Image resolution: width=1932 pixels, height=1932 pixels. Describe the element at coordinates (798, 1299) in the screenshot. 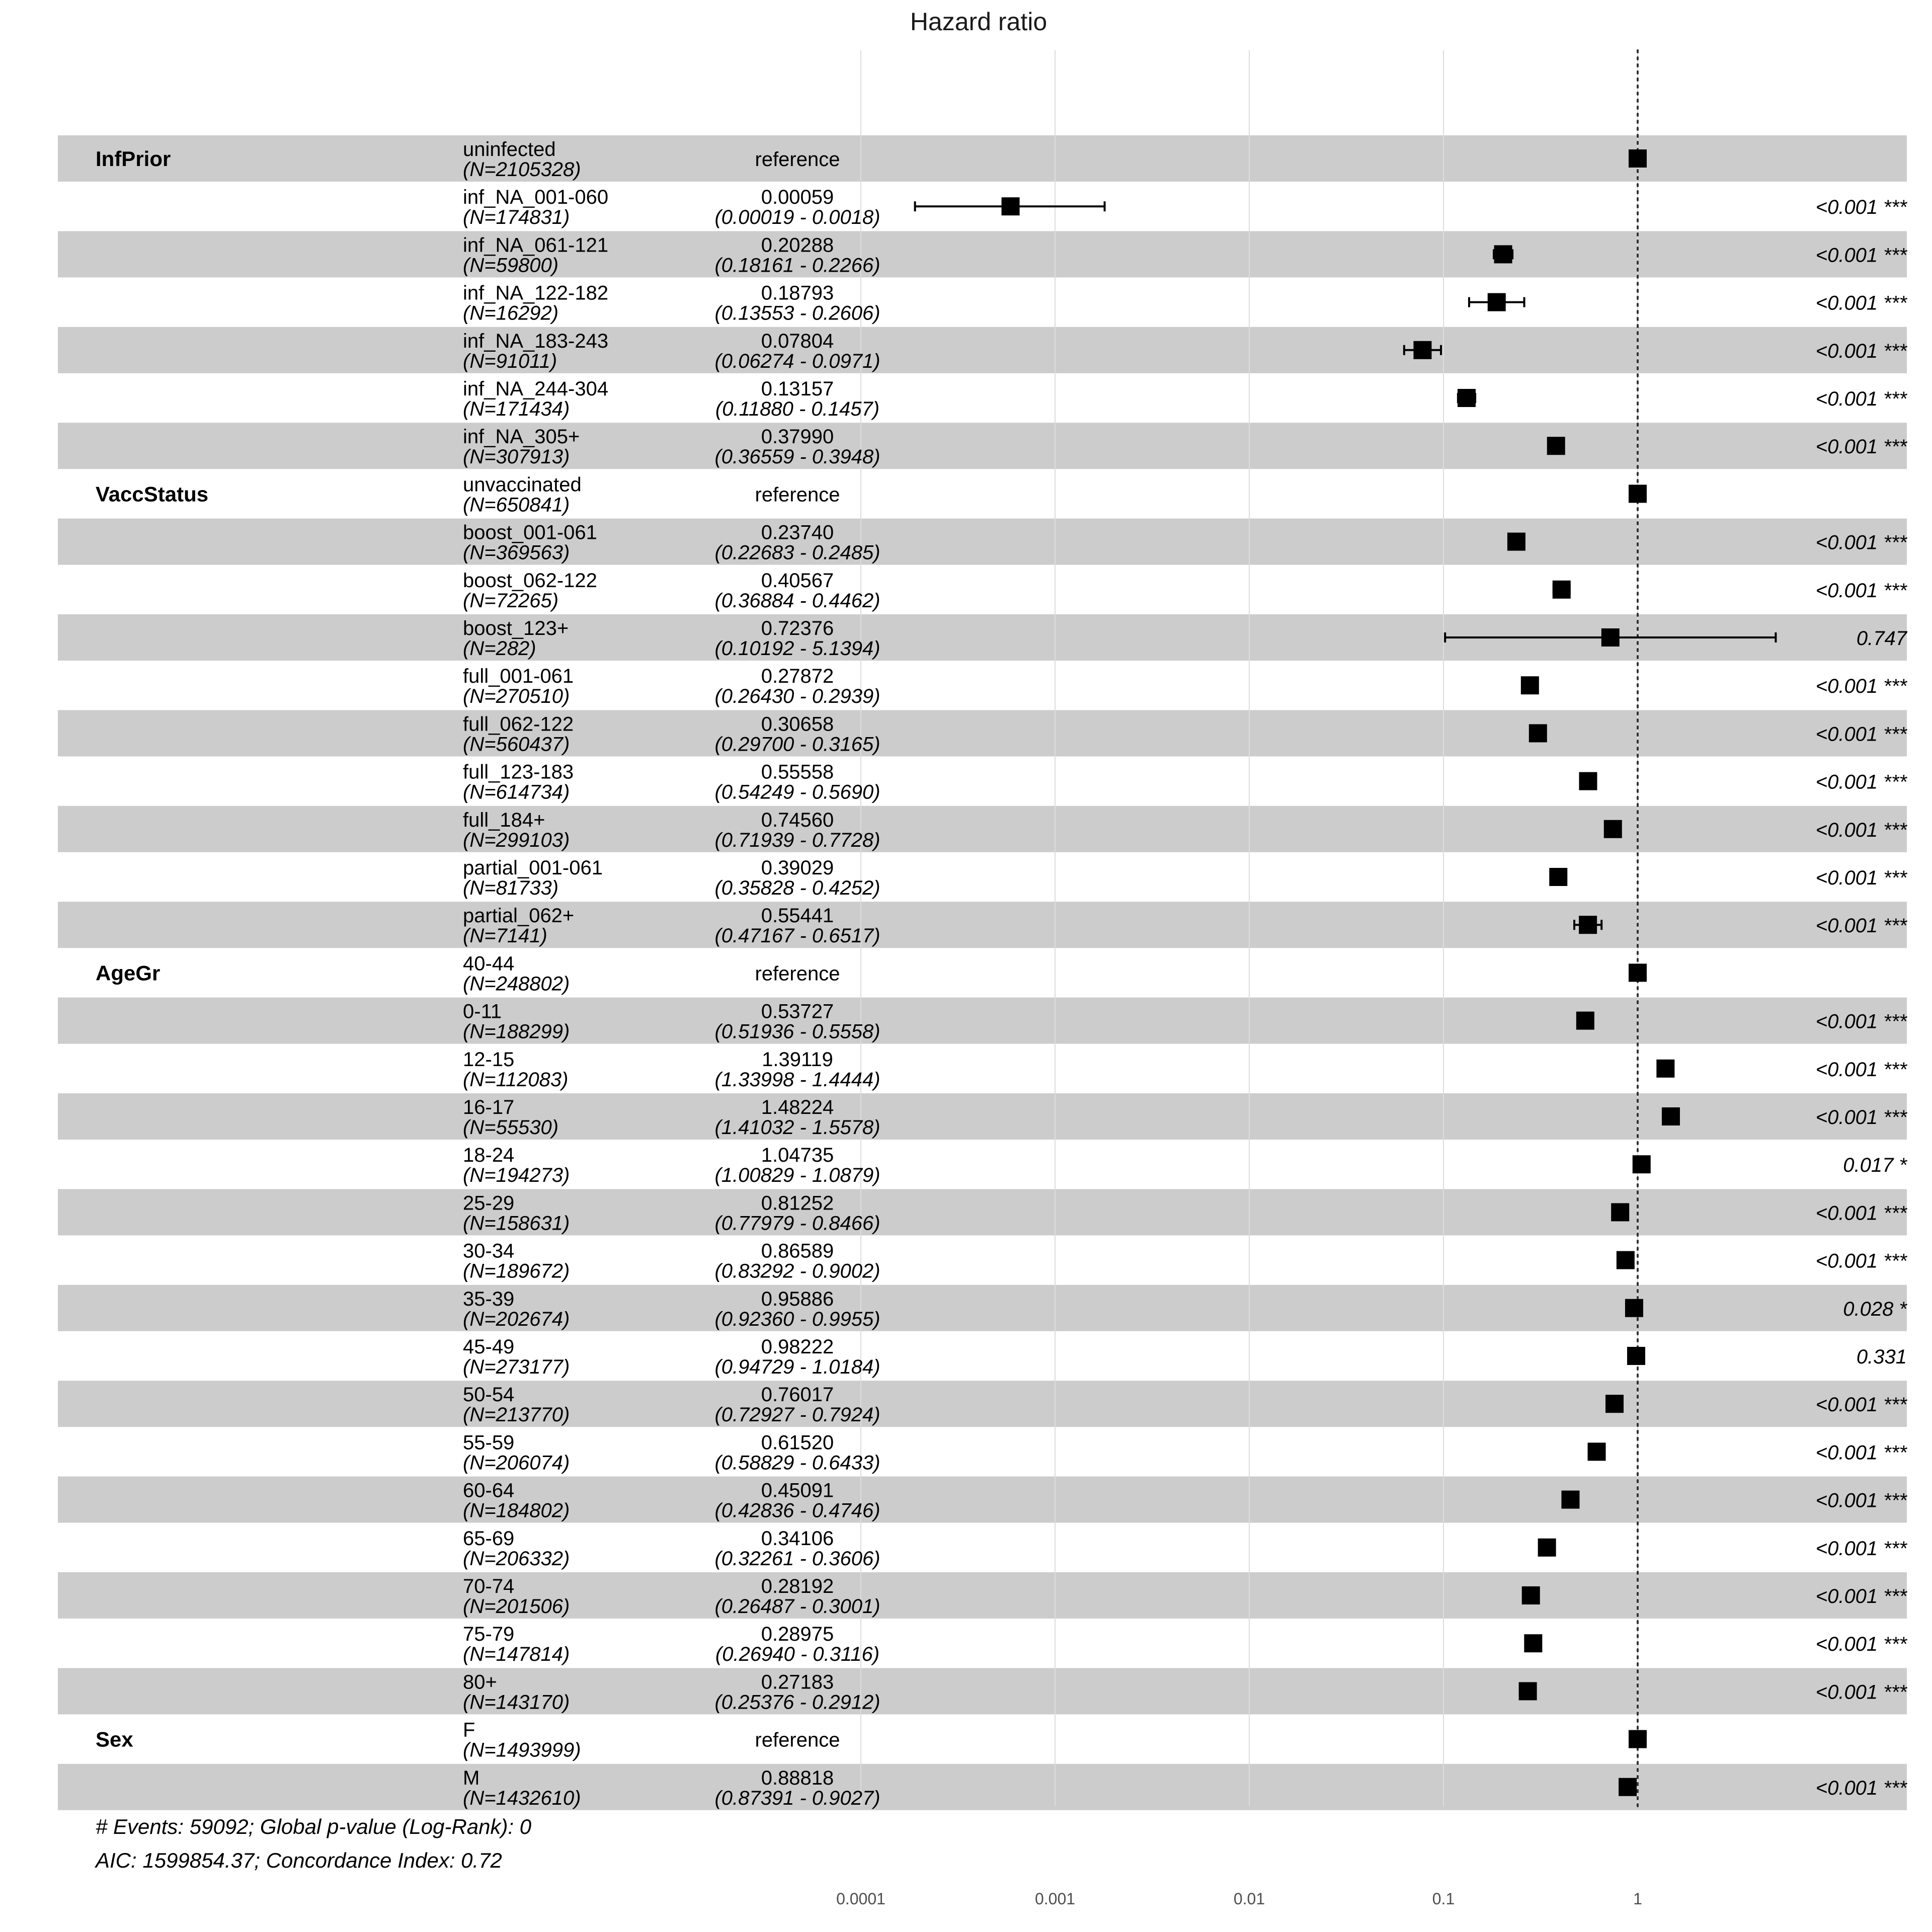

I see `hazard-ratio-value: 0.95886` at that location.